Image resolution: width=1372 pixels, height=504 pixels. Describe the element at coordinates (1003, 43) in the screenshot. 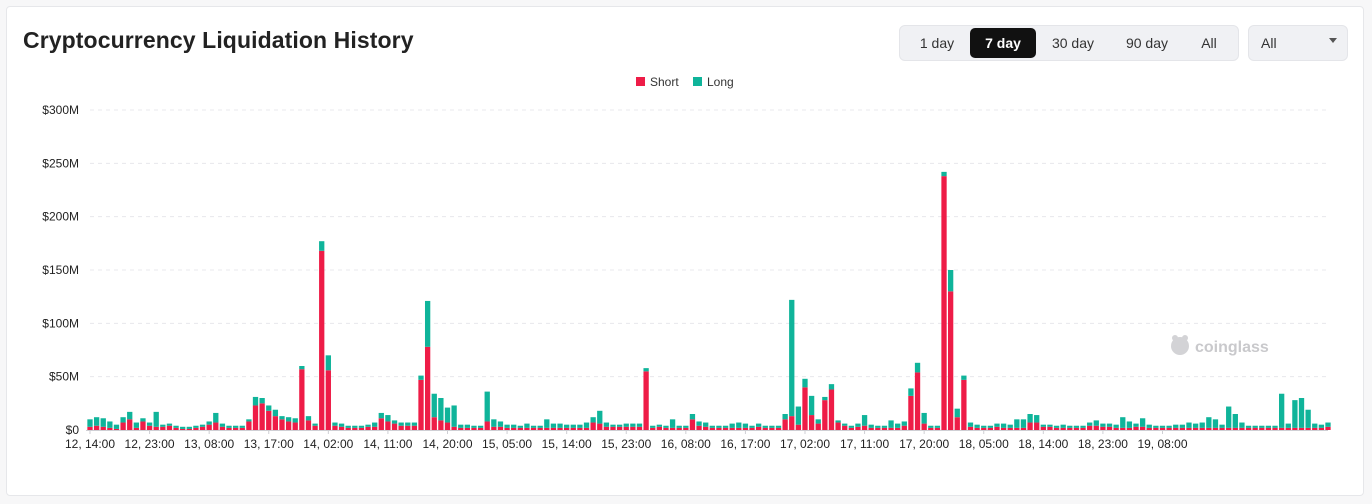

I see `range-7-day-button: 7 day` at that location.